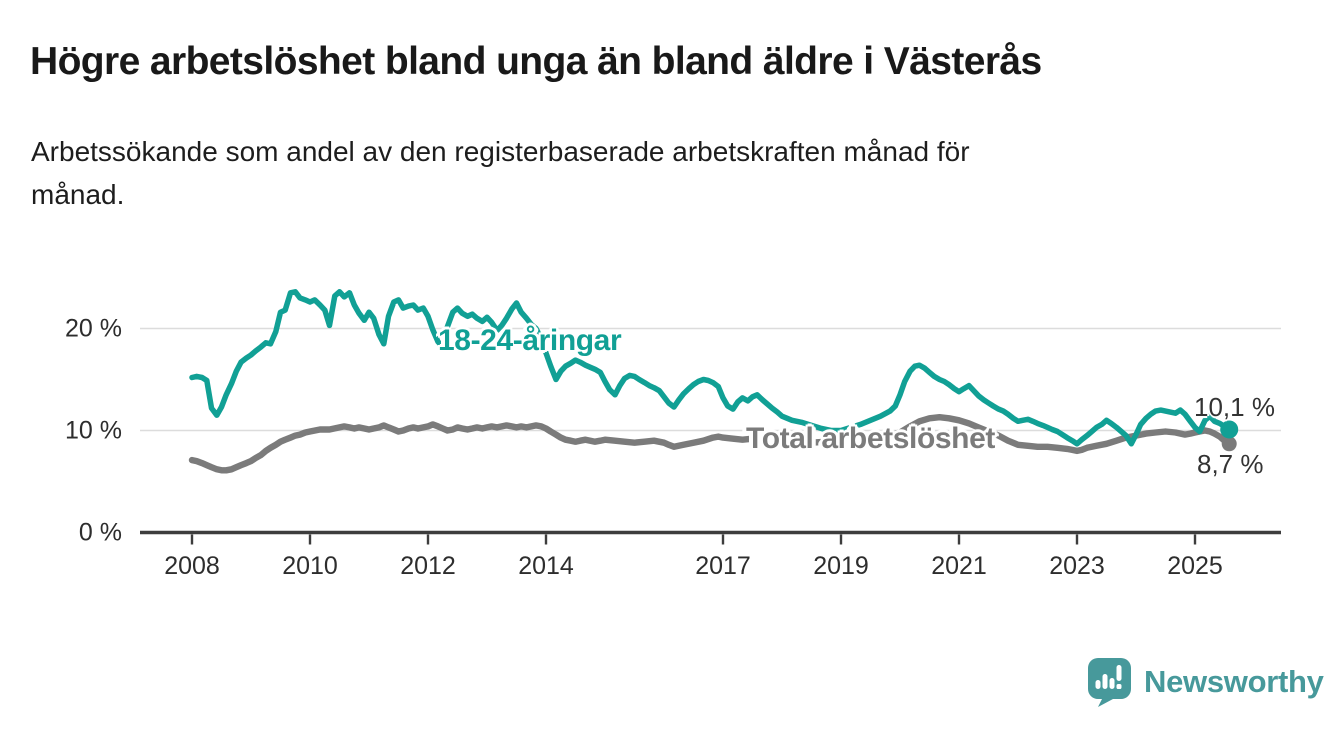 This screenshot has height=734, width=1340. What do you see at coordinates (870, 438) in the screenshot?
I see `series-label-total: Total arbetslöshet` at bounding box center [870, 438].